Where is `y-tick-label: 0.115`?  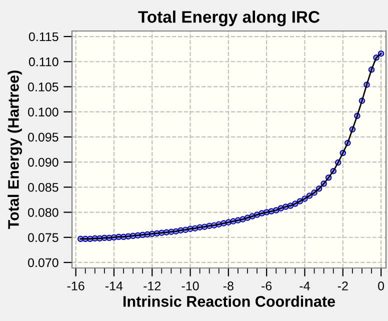 y-tick-label: 0.115 is located at coordinates (43, 37).